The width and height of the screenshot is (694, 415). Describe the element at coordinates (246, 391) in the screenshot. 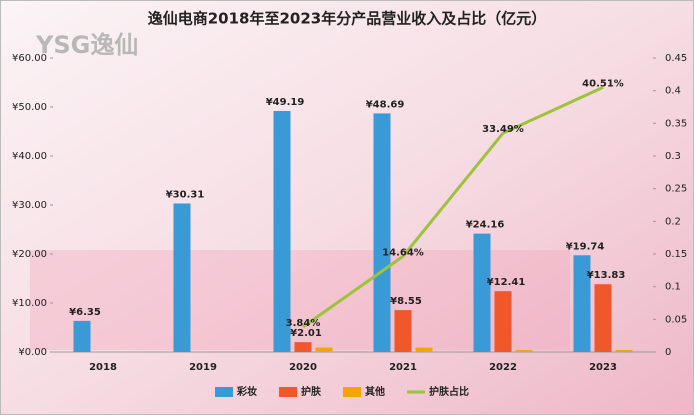

I see `legend-label: 彩妆` at that location.